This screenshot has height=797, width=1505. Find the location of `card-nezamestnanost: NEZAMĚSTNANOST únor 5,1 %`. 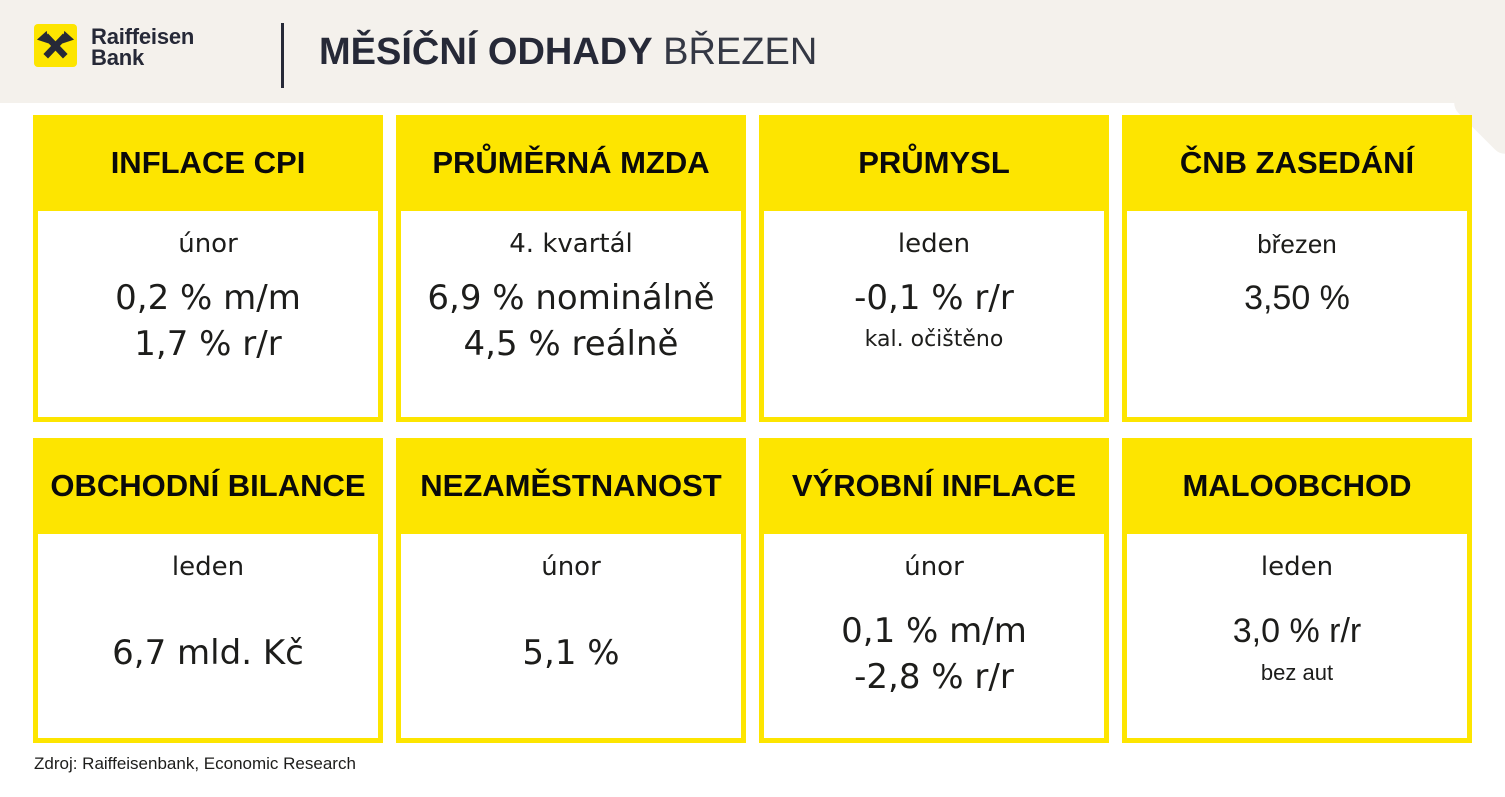

card-nezamestnanost: NEZAMĚSTNANOST únor 5,1 % is located at coordinates (571, 590).